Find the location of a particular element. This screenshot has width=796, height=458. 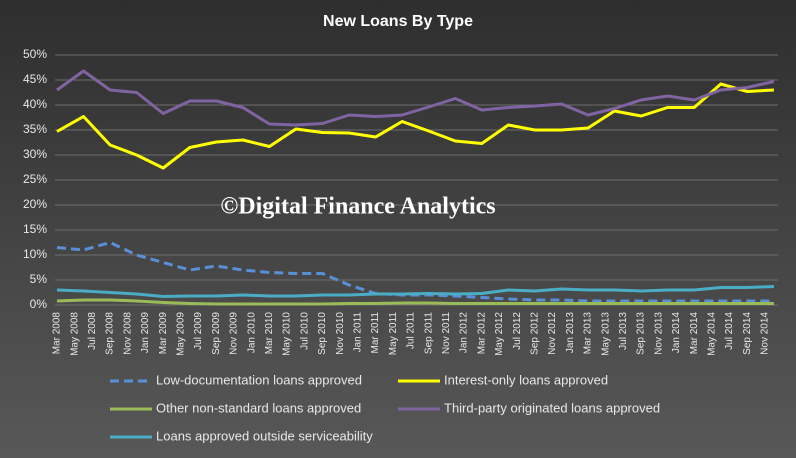

x-tick-label: Mar 2014 is located at coordinates (694, 333).